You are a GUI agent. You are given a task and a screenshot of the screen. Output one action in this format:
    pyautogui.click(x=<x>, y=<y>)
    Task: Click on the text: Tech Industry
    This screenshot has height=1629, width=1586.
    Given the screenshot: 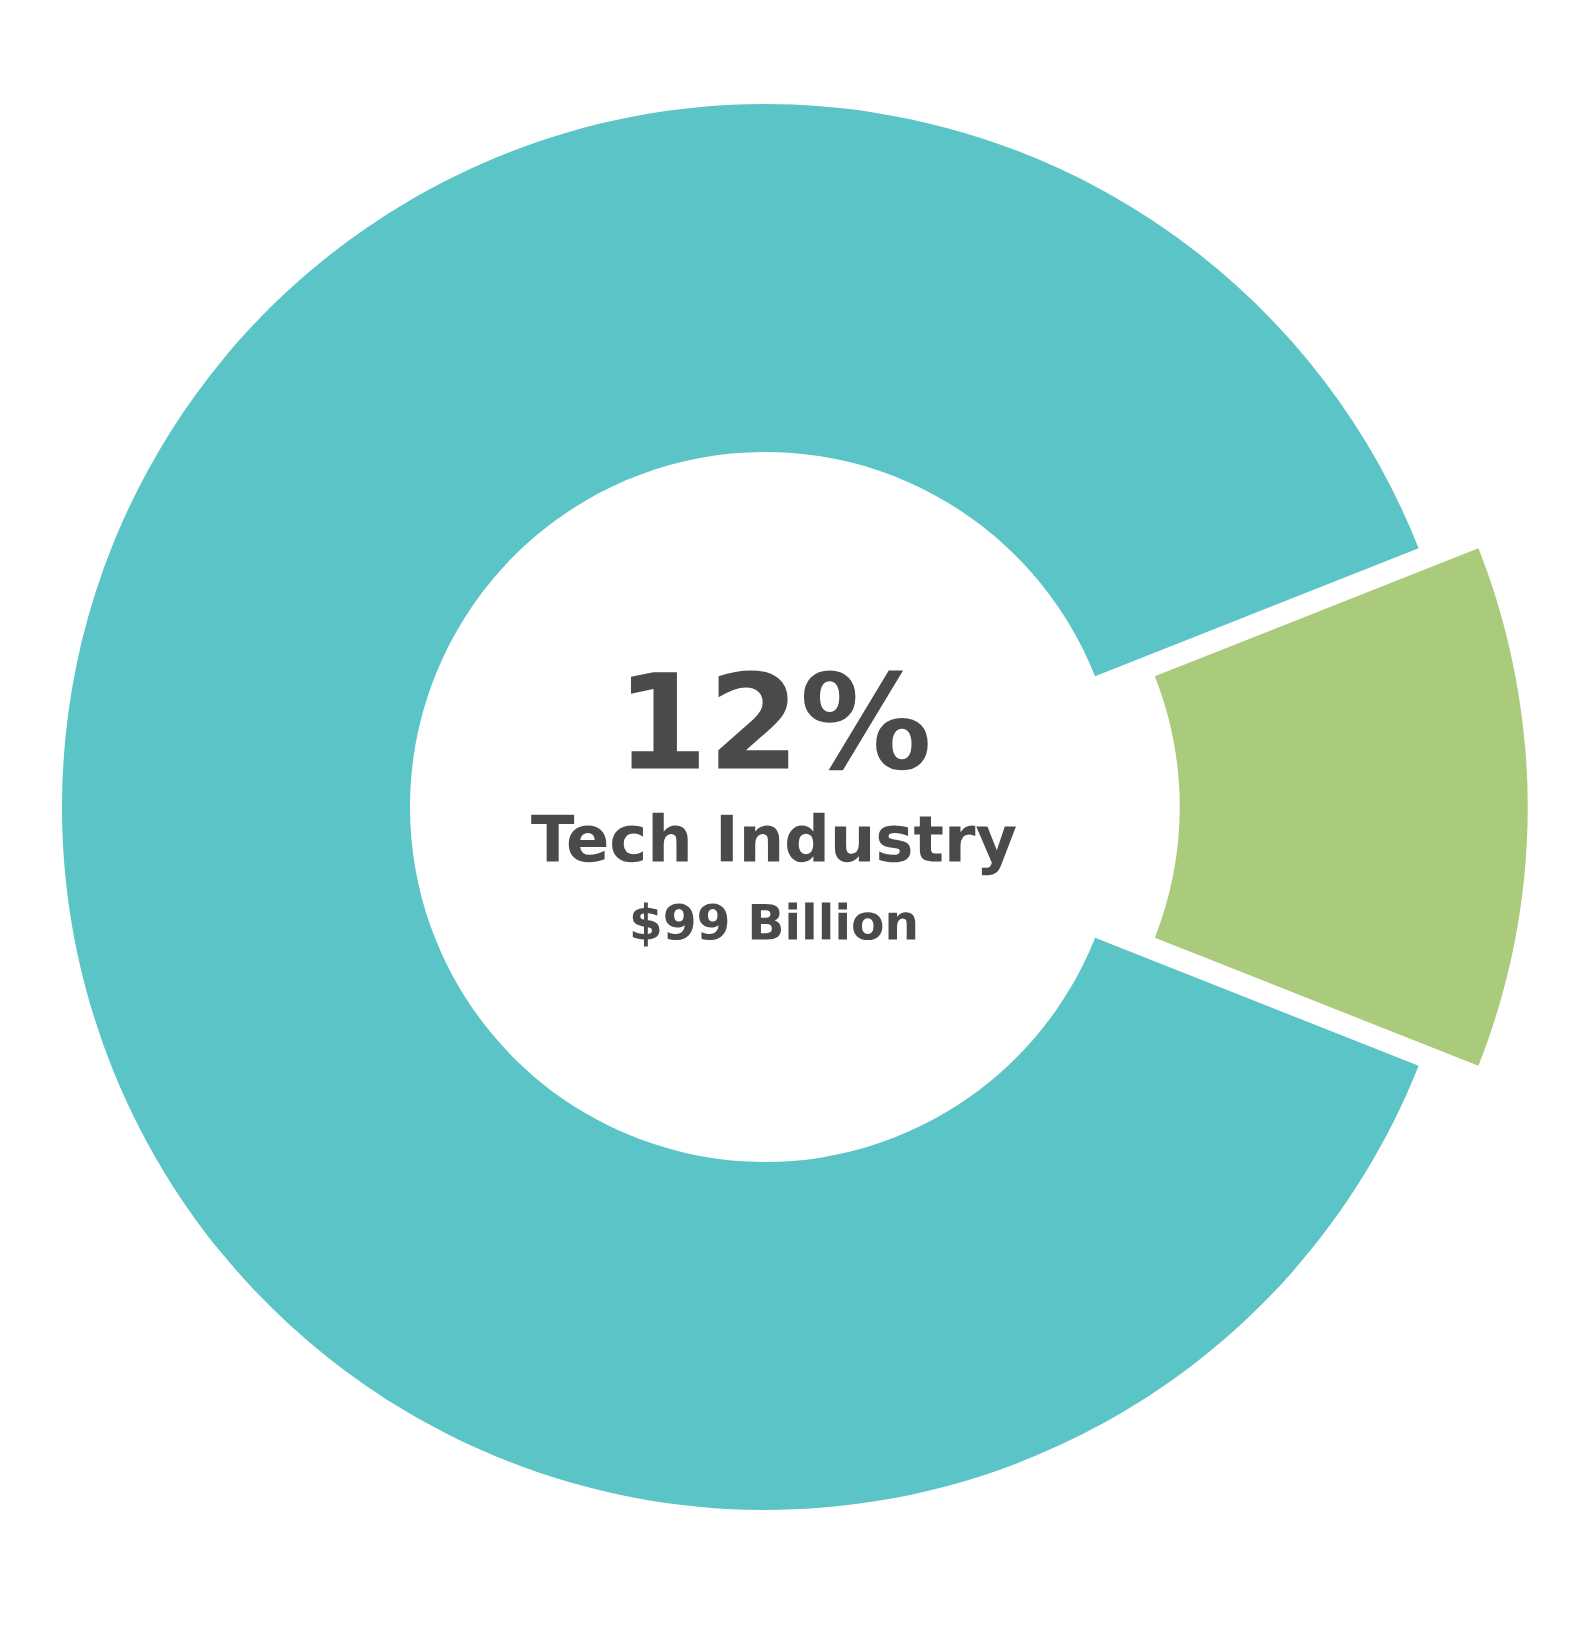 What is the action you would take?
    pyautogui.click(x=773, y=844)
    